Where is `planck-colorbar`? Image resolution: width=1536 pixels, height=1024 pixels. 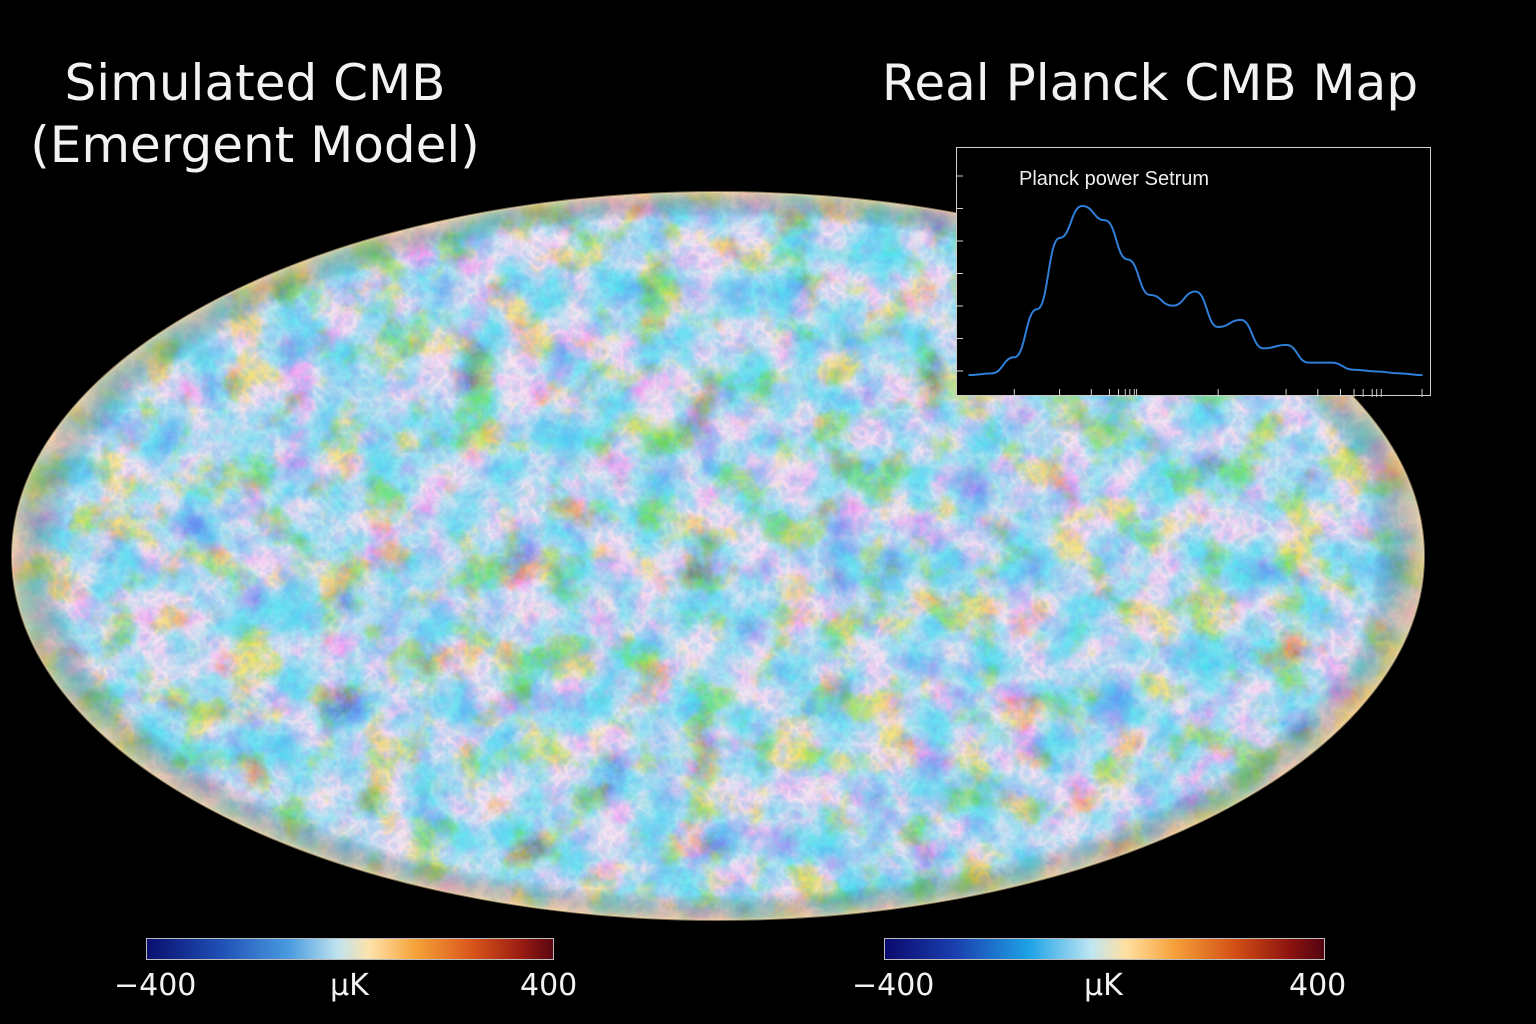
planck-colorbar is located at coordinates (1104, 949).